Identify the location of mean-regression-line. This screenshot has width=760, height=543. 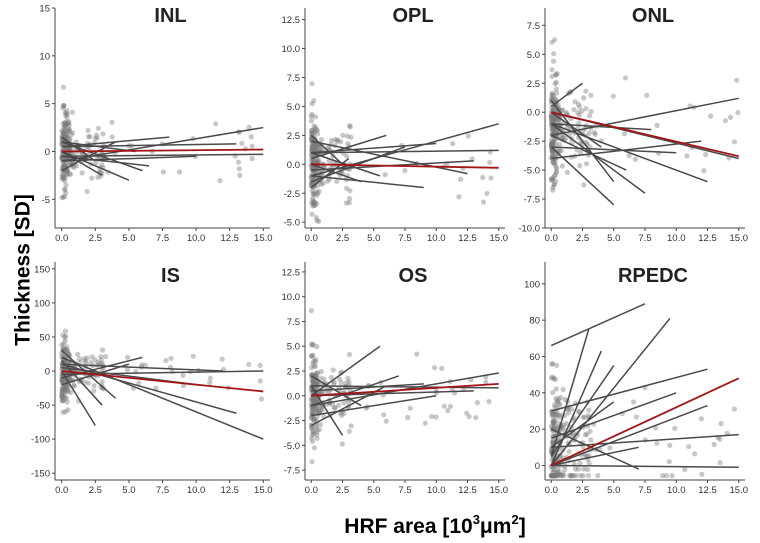
(162, 381).